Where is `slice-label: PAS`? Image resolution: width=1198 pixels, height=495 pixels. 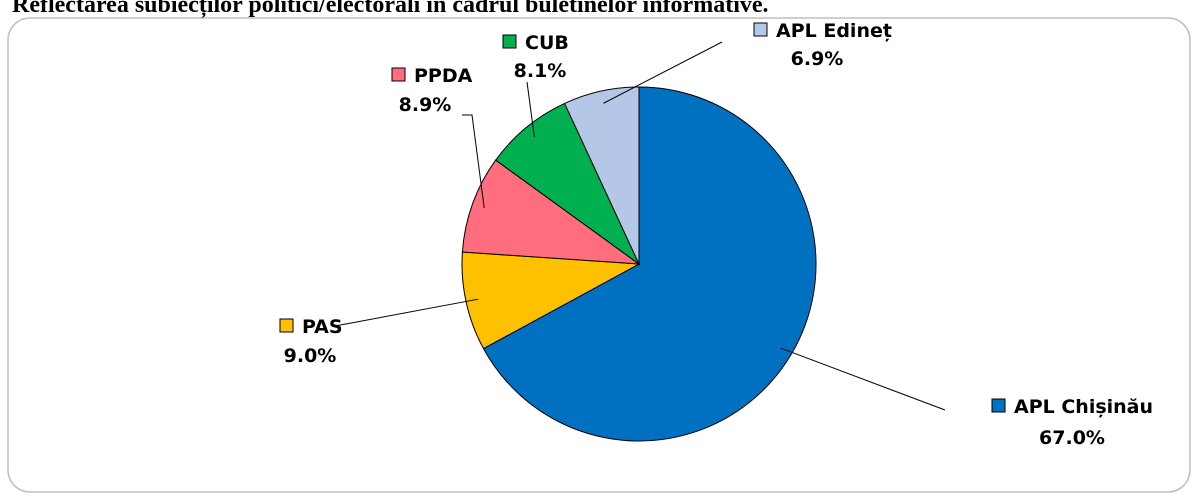
slice-label: PAS is located at coordinates (322, 327).